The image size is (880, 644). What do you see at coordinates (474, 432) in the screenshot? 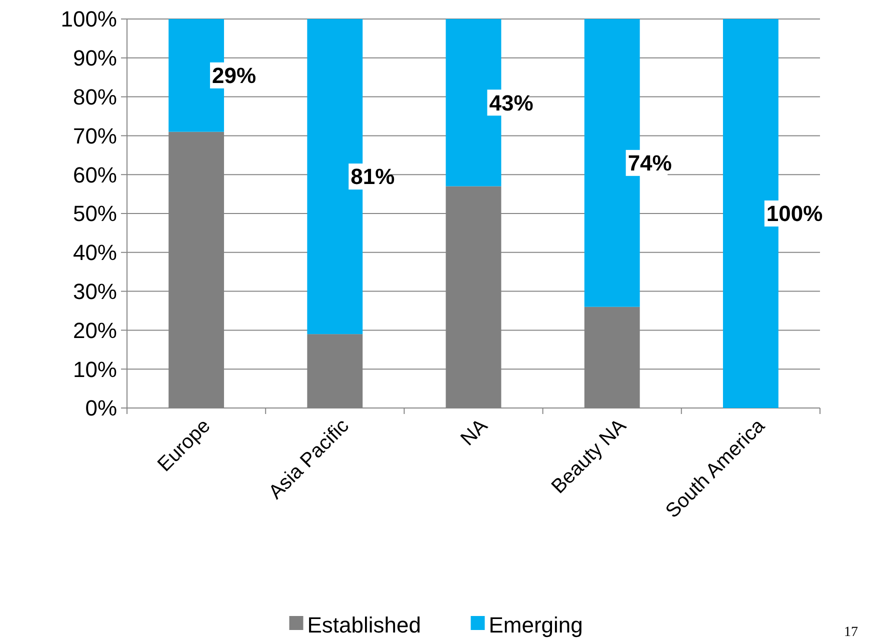
I see `x-tick-label: NA` at bounding box center [474, 432].